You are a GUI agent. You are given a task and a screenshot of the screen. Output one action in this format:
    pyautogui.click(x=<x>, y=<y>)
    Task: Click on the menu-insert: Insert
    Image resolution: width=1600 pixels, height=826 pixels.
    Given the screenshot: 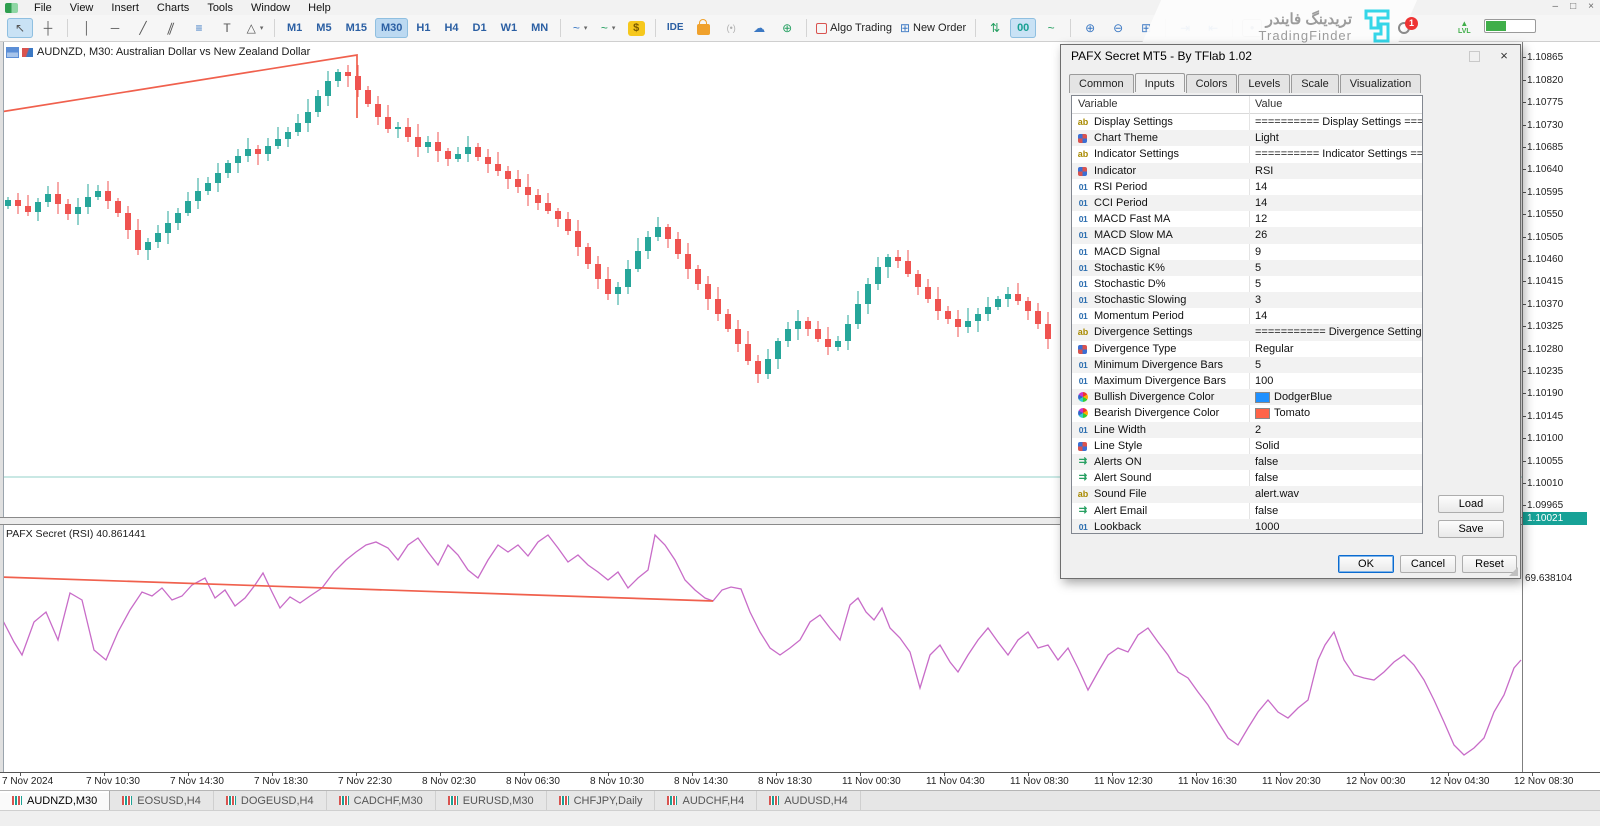 What is the action you would take?
    pyautogui.click(x=125, y=7)
    